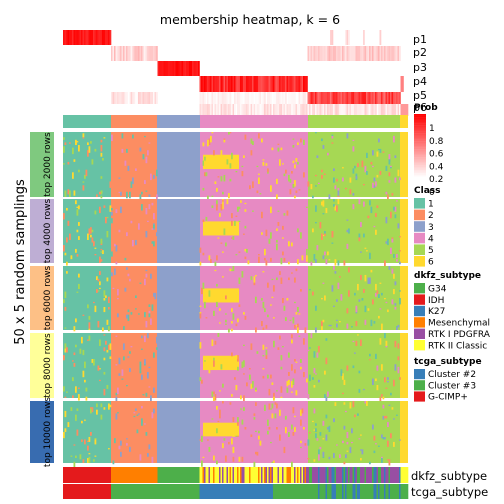 The width and height of the screenshot is (504, 504). What do you see at coordinates (436, 142) in the screenshot?
I see `prob-legend-tick: 0.8` at bounding box center [436, 142].